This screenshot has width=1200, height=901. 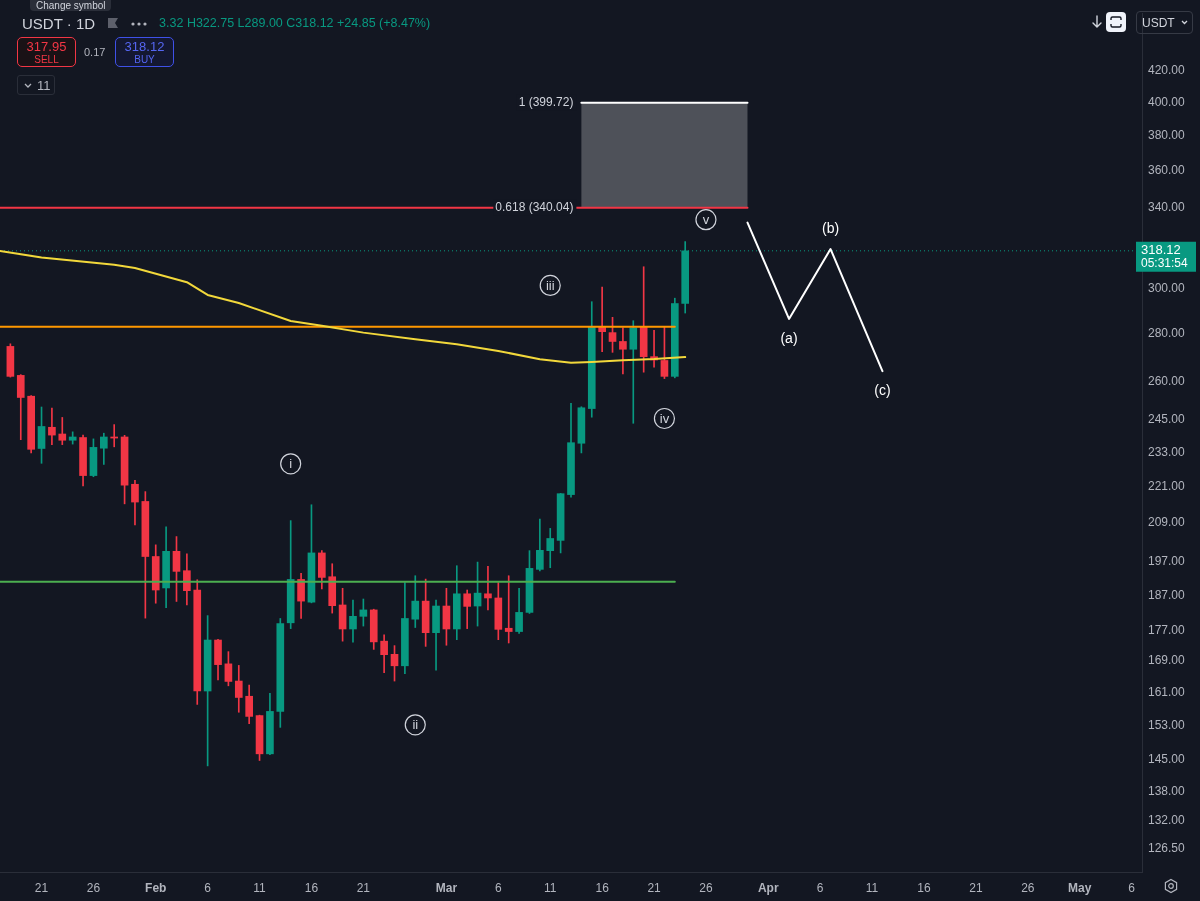 I want to click on x-tick-label: May, so click(x=1080, y=887).